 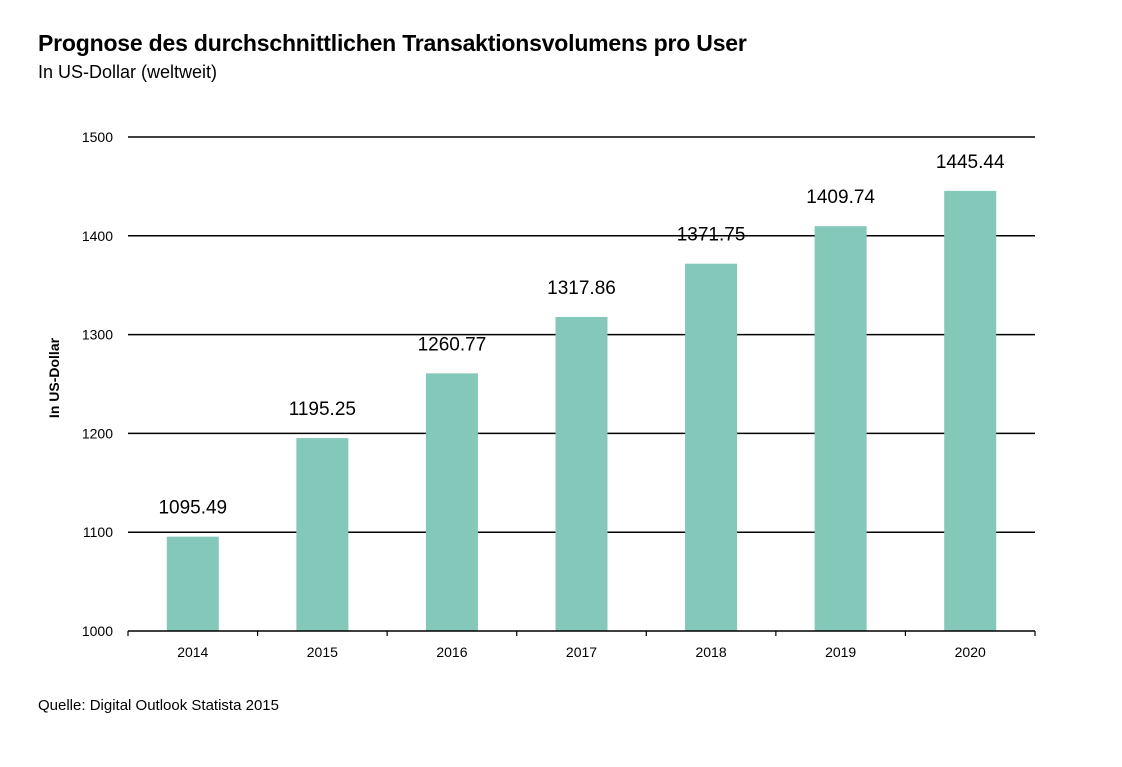 I want to click on x-axis-ticks: 2014 2015 2016 2017 2018 2019 2020, so click(x=581, y=652).